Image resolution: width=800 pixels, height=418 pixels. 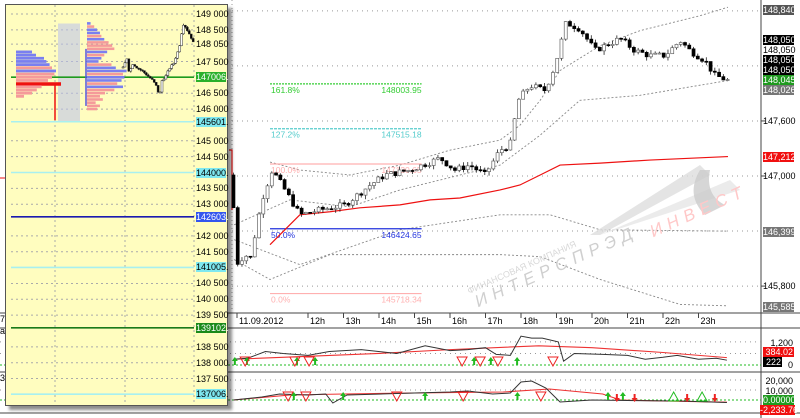 I want to click on fib-price-label: 145718.34, so click(x=401, y=300).